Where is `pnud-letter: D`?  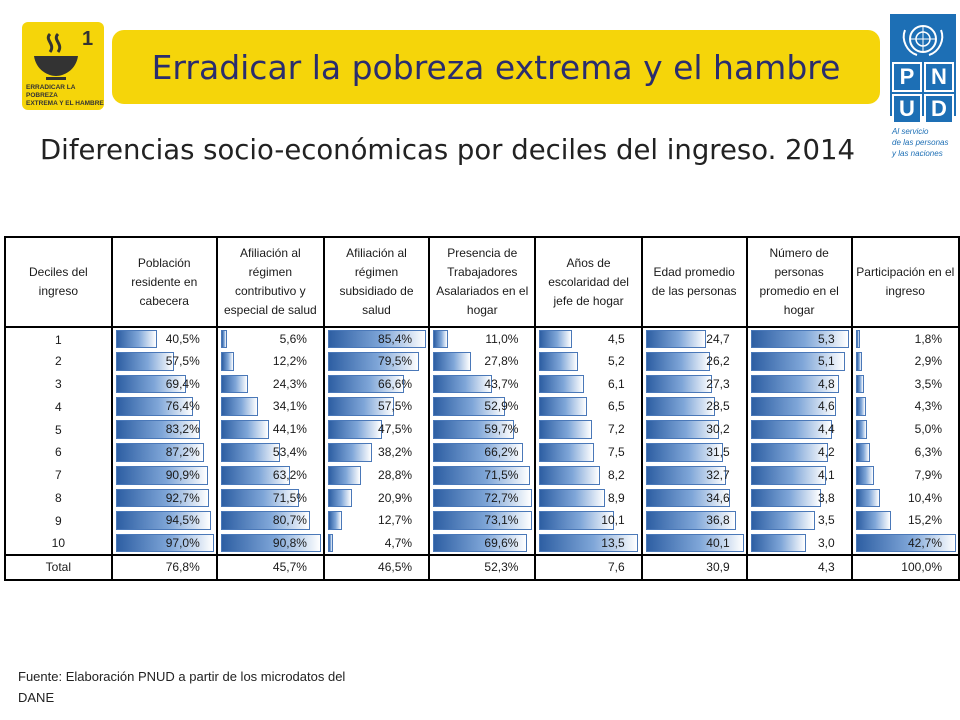
pnud-letter: D is located at coordinates (939, 109).